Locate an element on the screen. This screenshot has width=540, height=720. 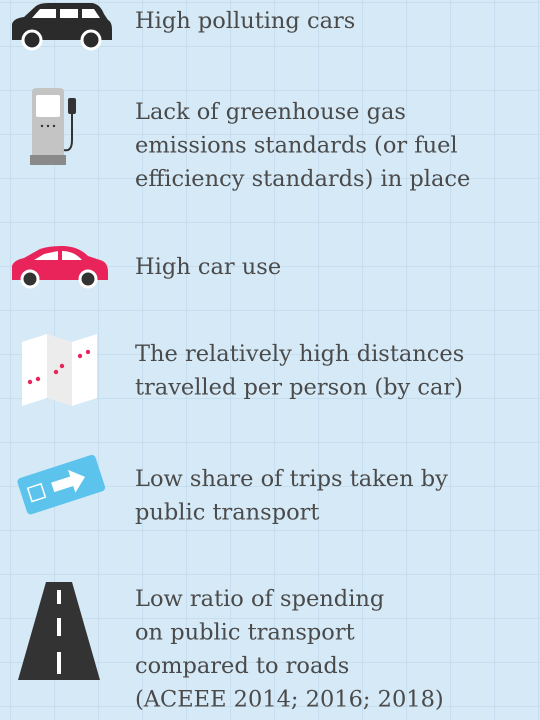
road-icon is located at coordinates (59, 631).